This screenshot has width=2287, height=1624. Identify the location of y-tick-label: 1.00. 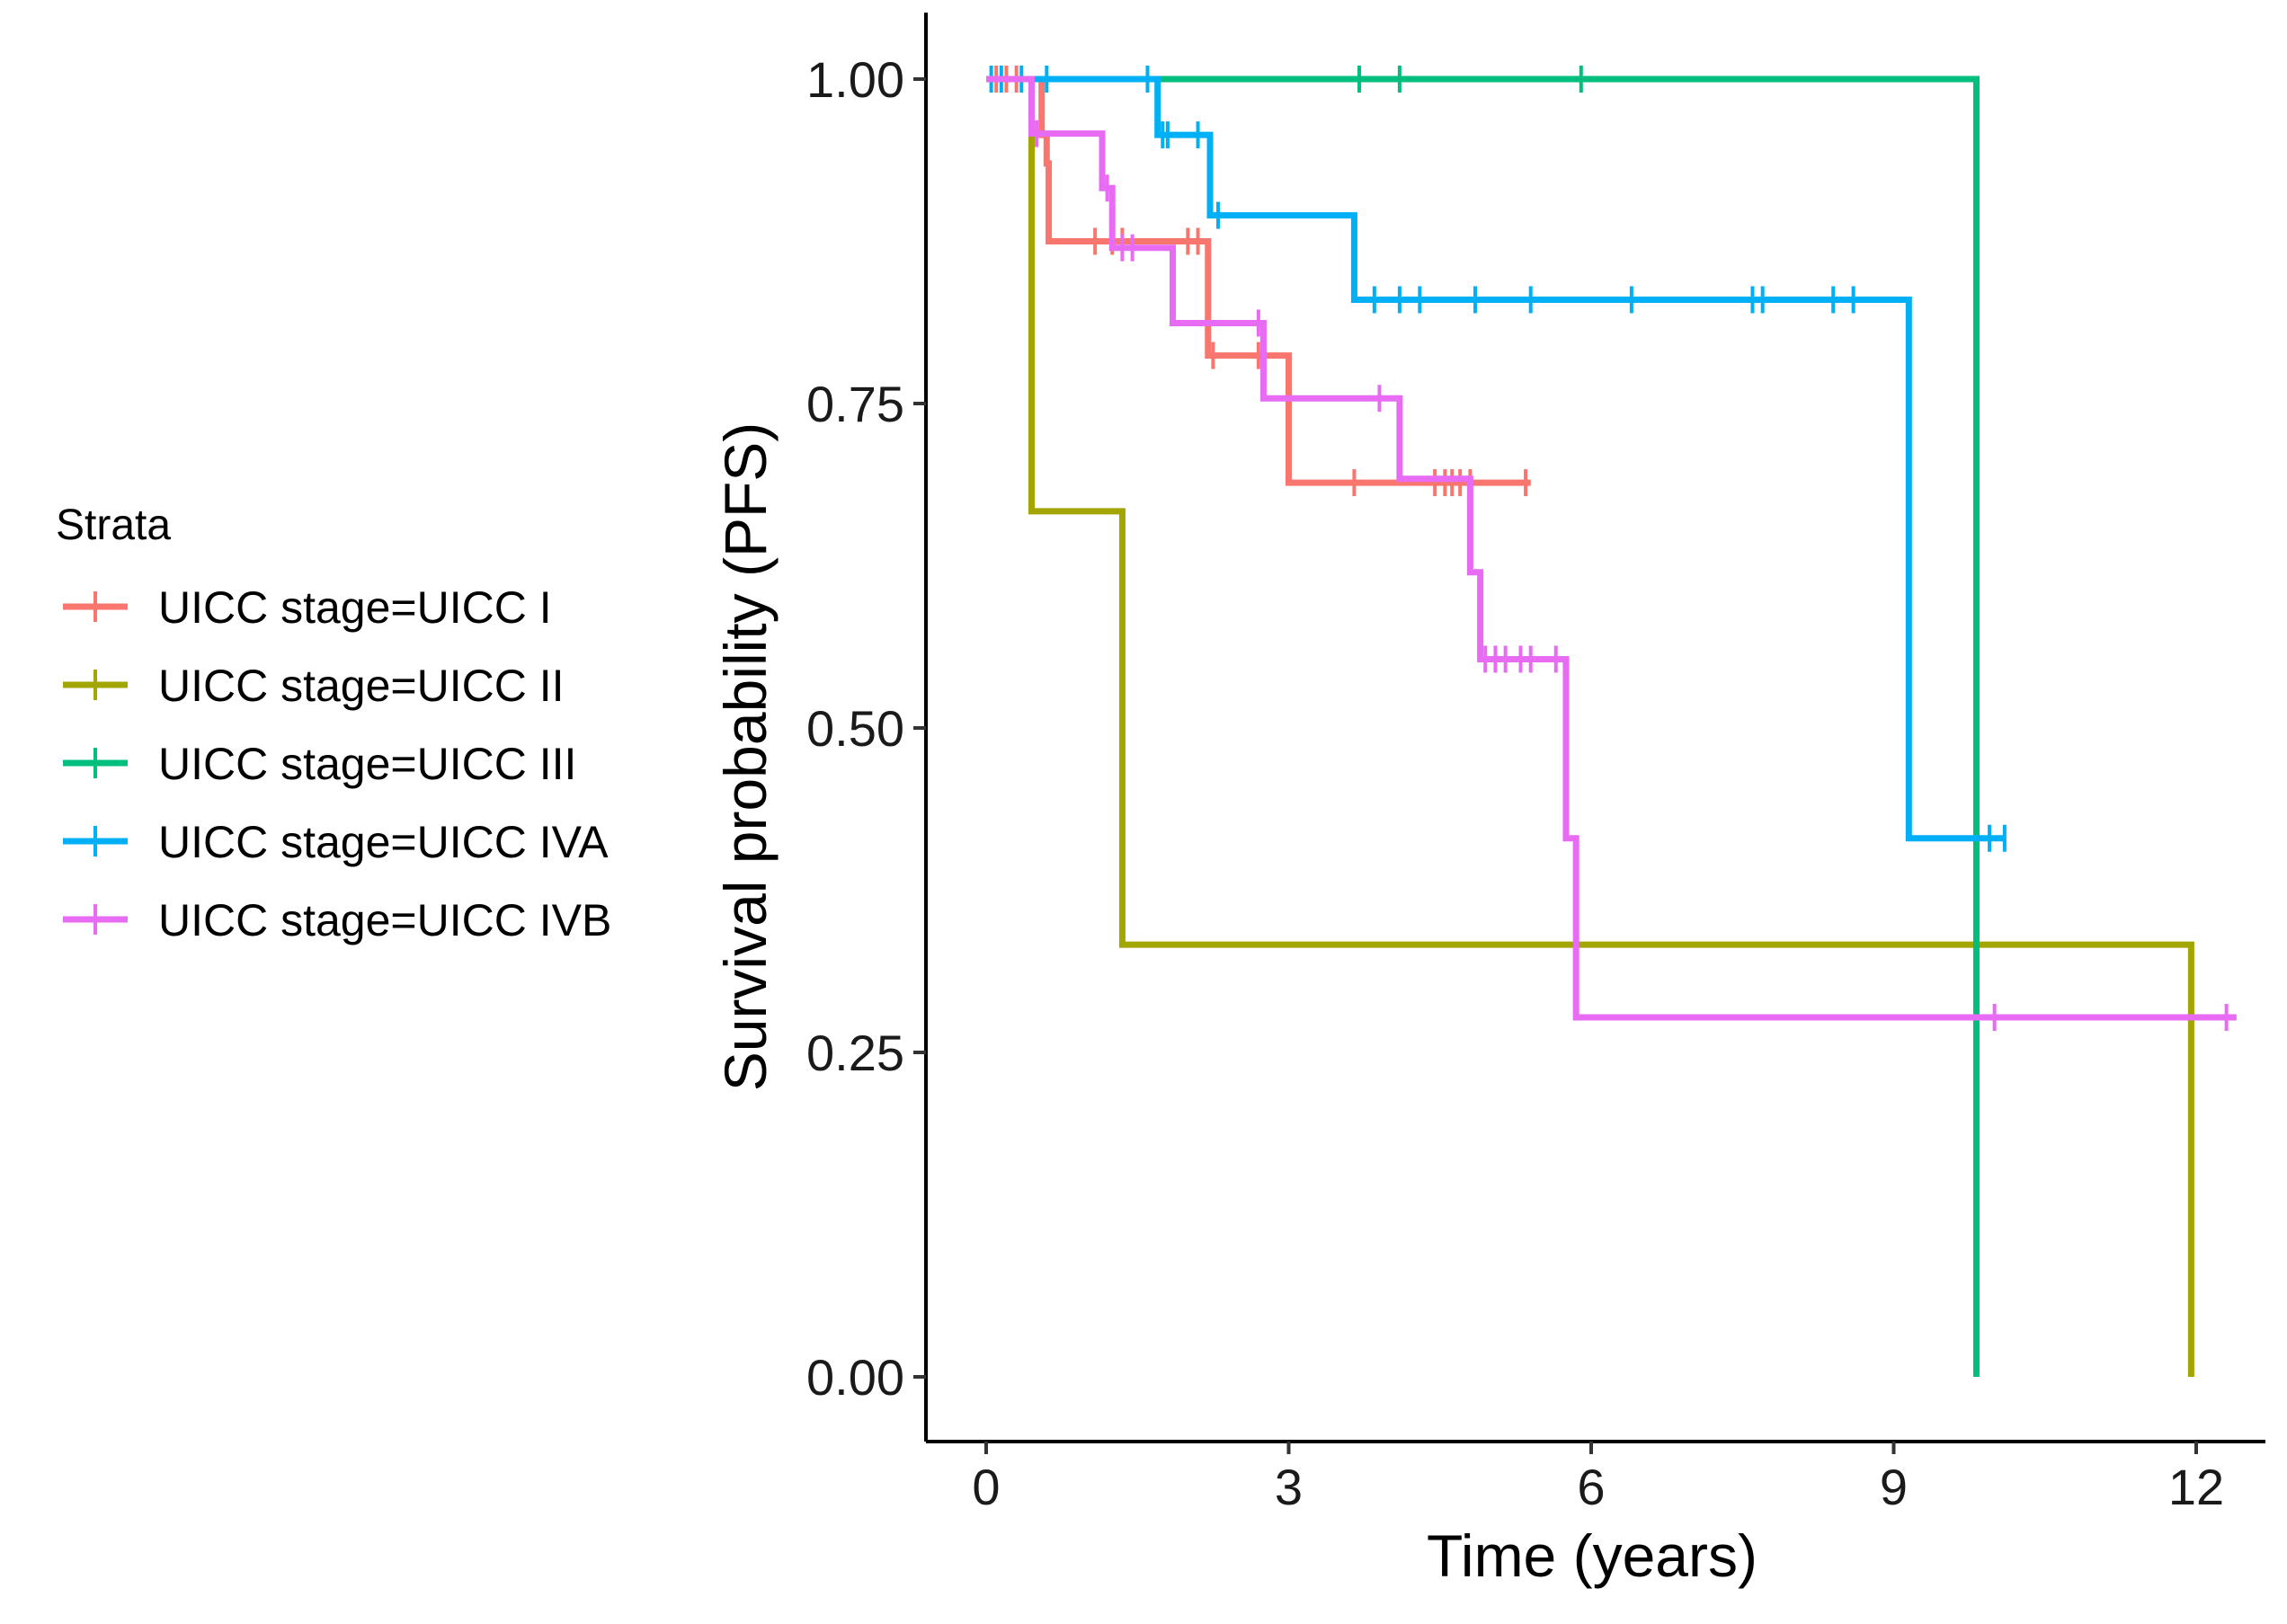
(855, 79).